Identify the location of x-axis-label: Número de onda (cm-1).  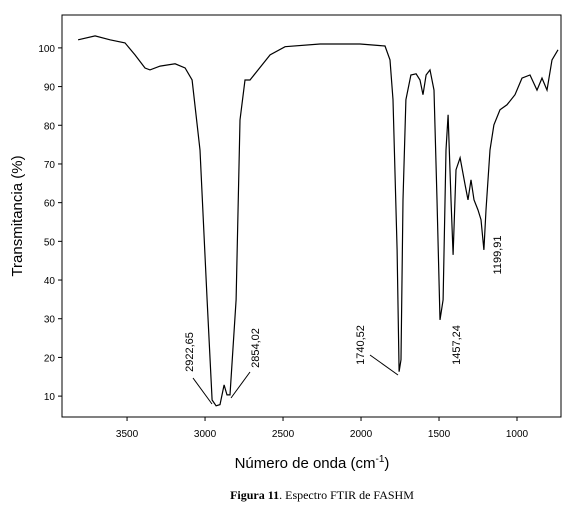
(312, 463).